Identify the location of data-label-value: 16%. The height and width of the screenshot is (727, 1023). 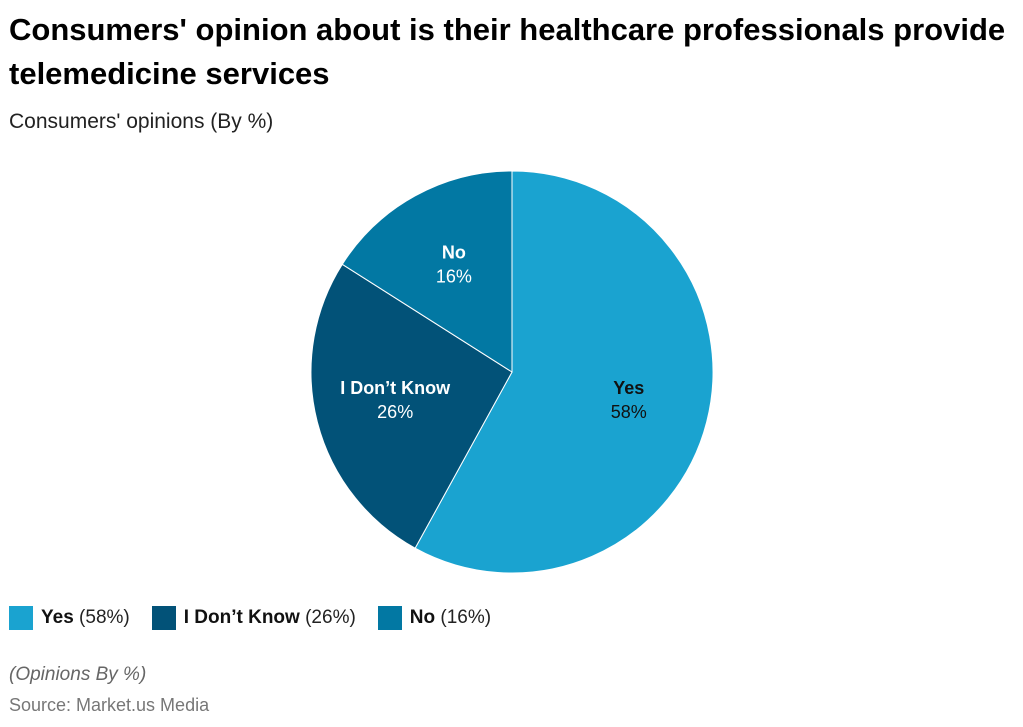
(454, 276).